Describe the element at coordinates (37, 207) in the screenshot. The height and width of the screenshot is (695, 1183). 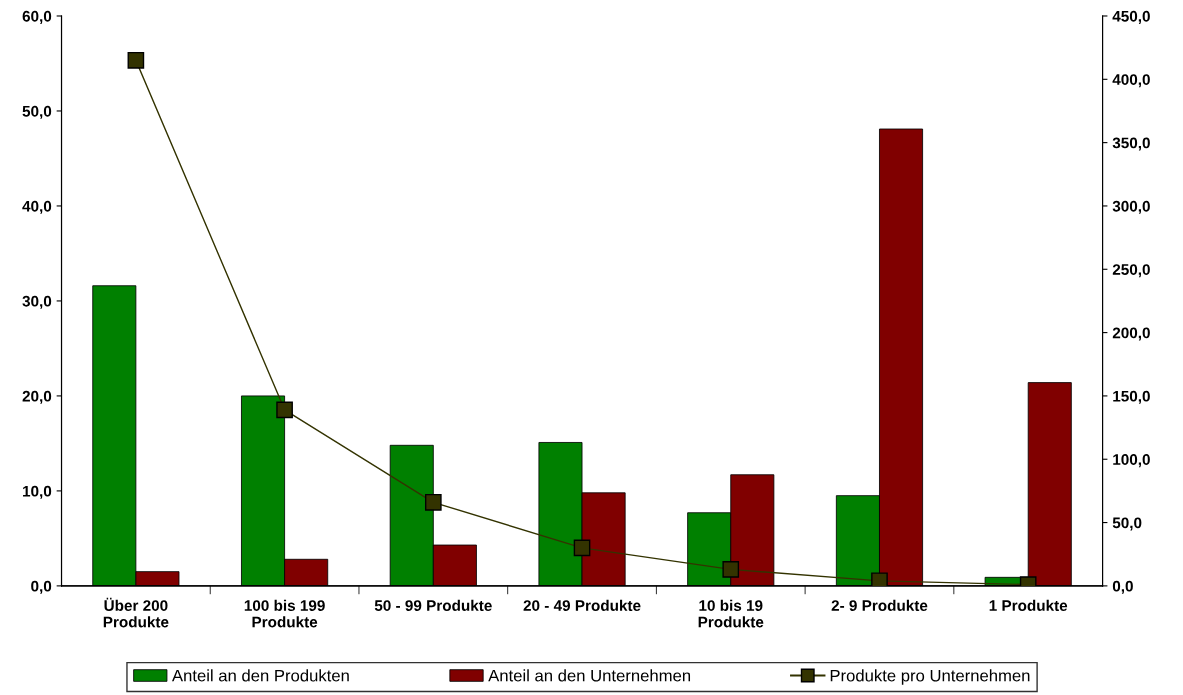
I see `y-tick-label: 40,0` at that location.